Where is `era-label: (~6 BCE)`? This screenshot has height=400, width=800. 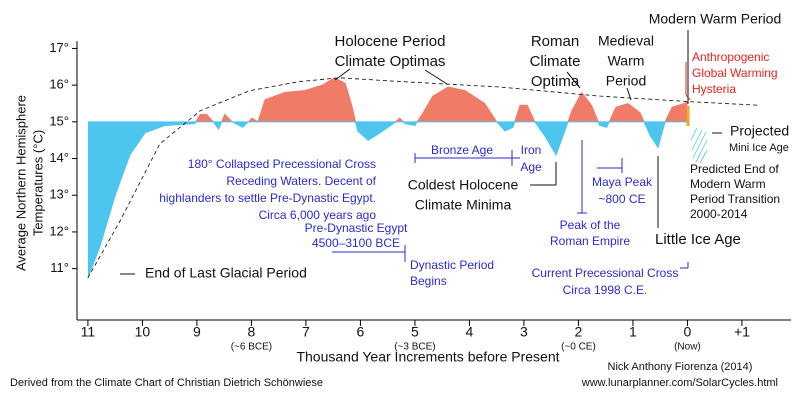
era-label: (~6 BCE) is located at coordinates (251, 347).